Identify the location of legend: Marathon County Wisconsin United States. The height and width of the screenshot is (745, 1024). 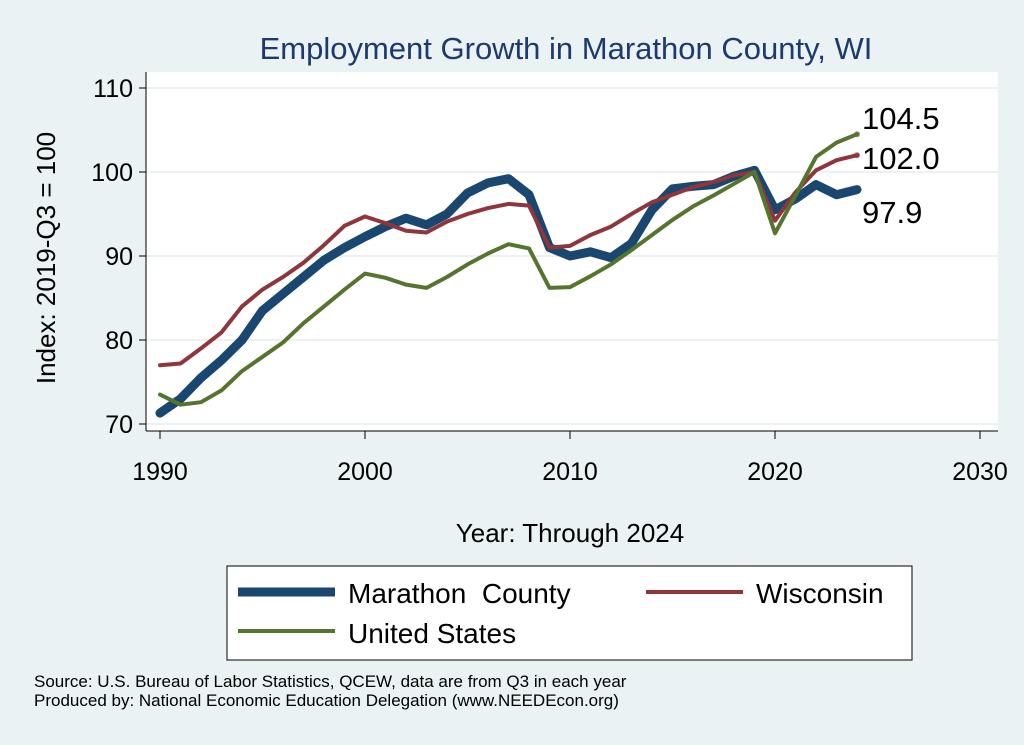
(569, 613).